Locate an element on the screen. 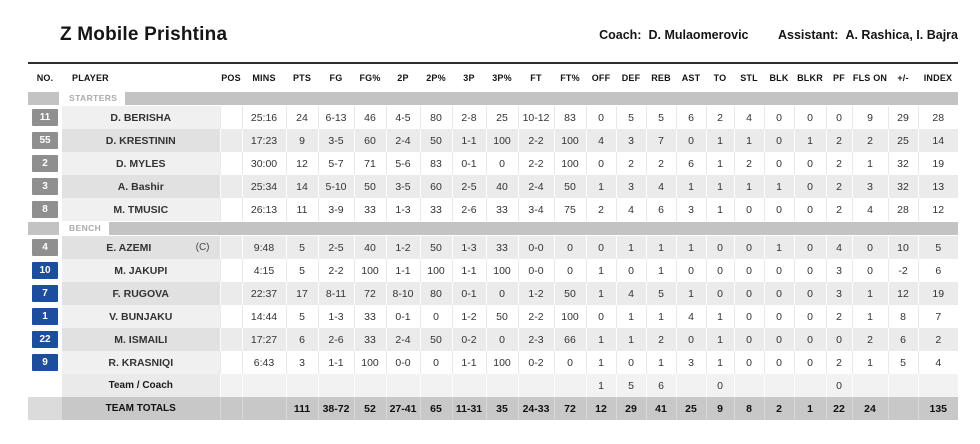  cell-off: 0 is located at coordinates (600, 247).